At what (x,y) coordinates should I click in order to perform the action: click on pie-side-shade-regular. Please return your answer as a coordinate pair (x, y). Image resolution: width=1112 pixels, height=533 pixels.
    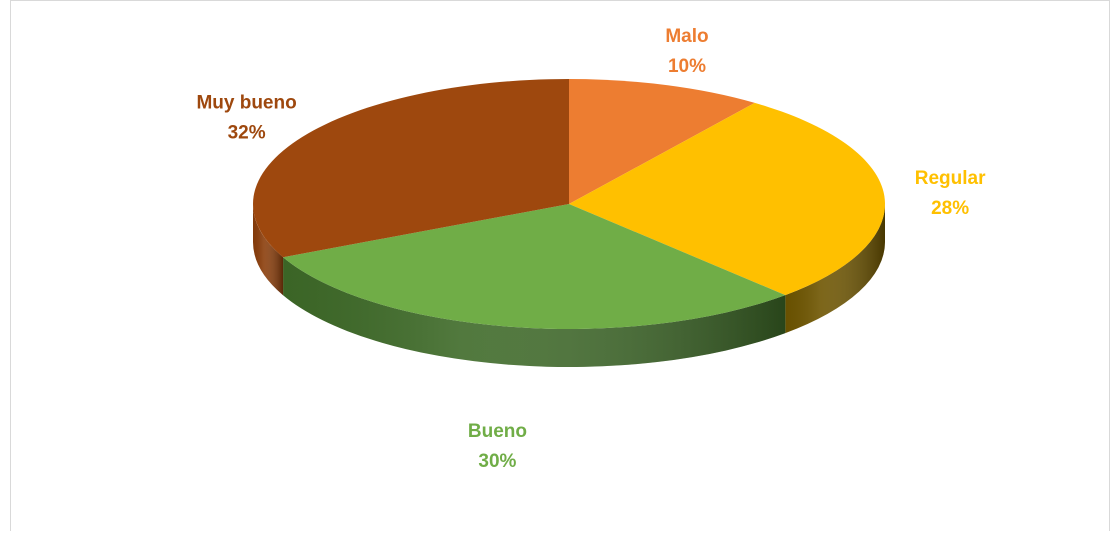
    Looking at the image, I should click on (835, 269).